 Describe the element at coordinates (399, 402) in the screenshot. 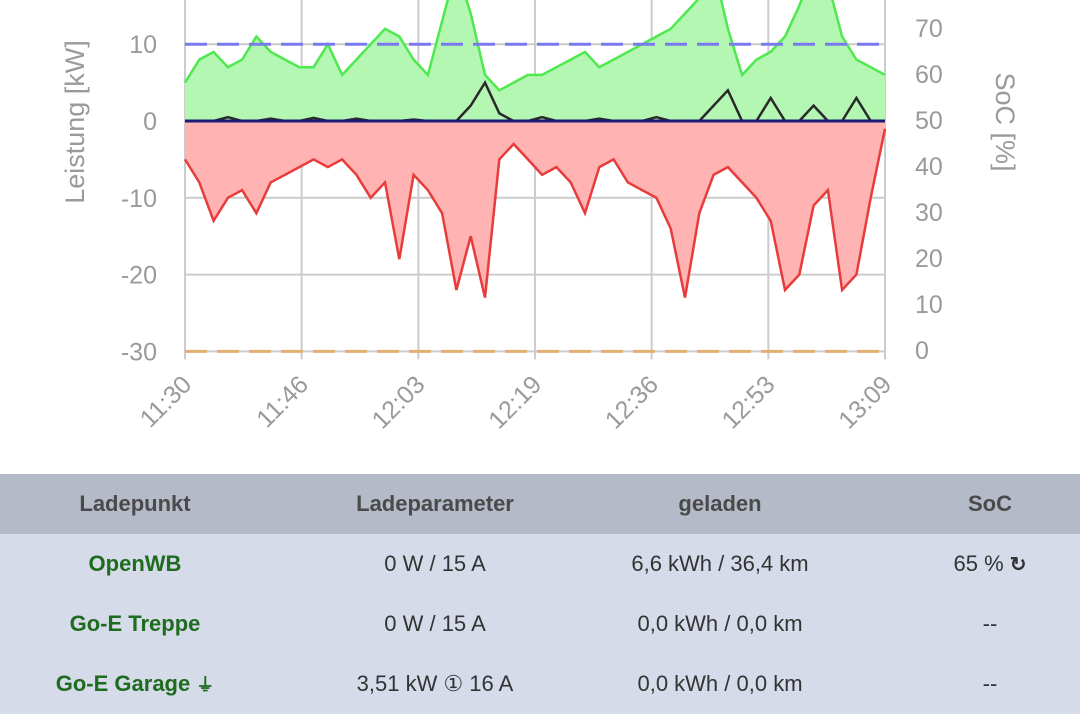

I see `x-tick-label: 12:03` at that location.